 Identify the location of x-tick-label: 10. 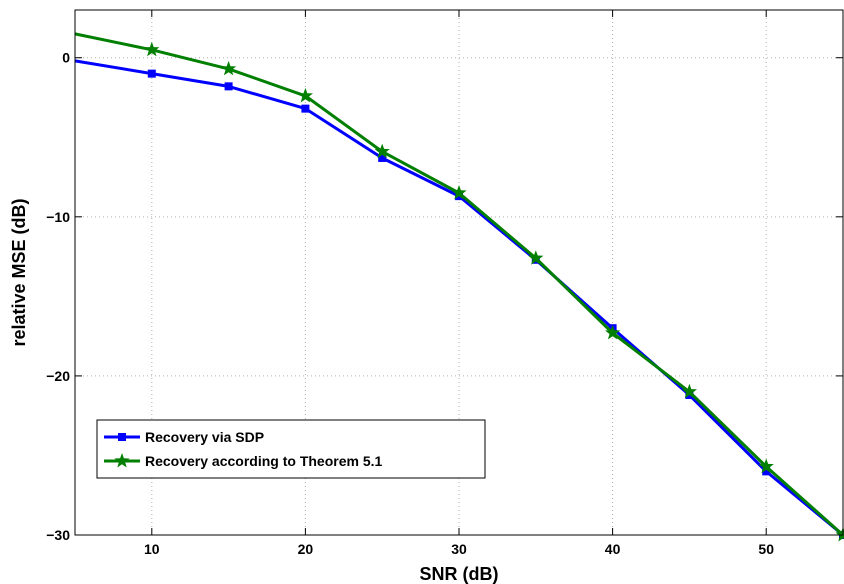
(152, 549).